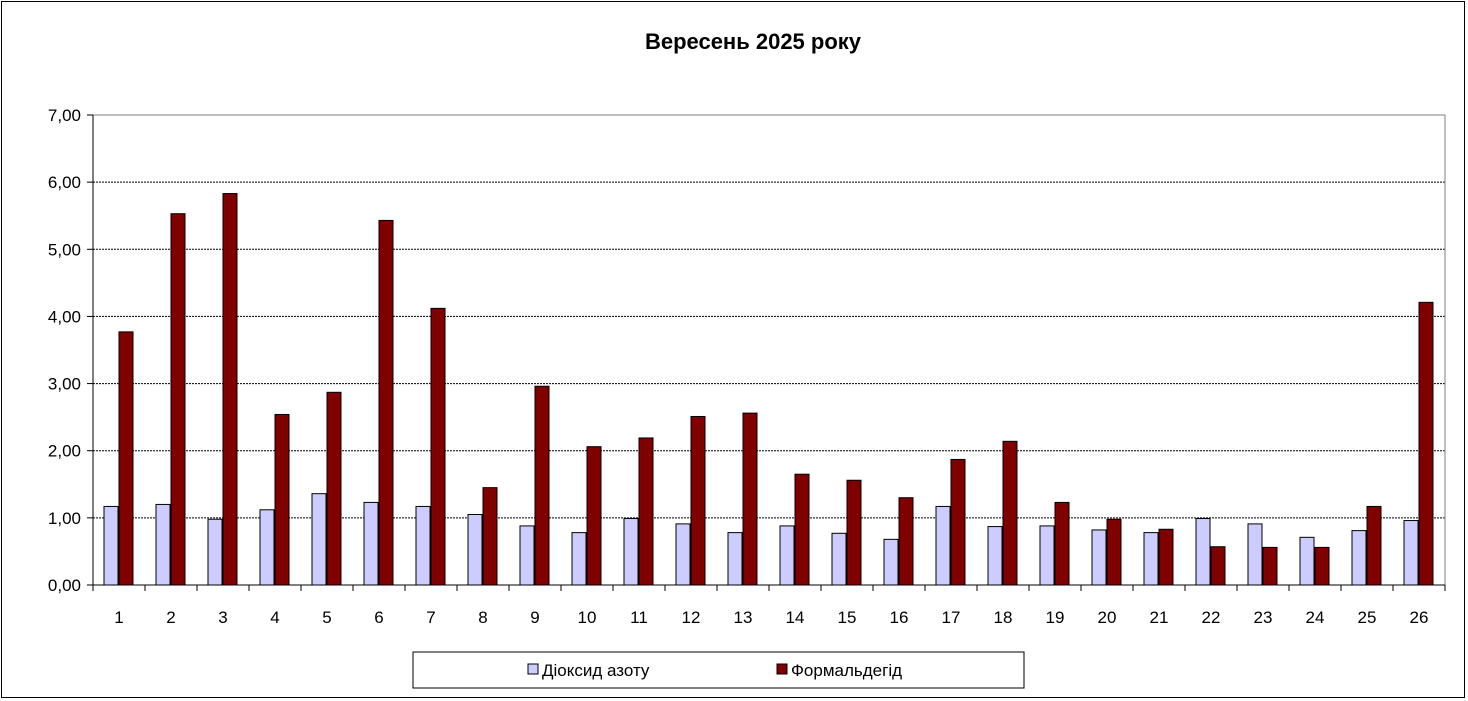  Describe the element at coordinates (847, 617) in the screenshot. I see `x-tick-label: 15` at that location.